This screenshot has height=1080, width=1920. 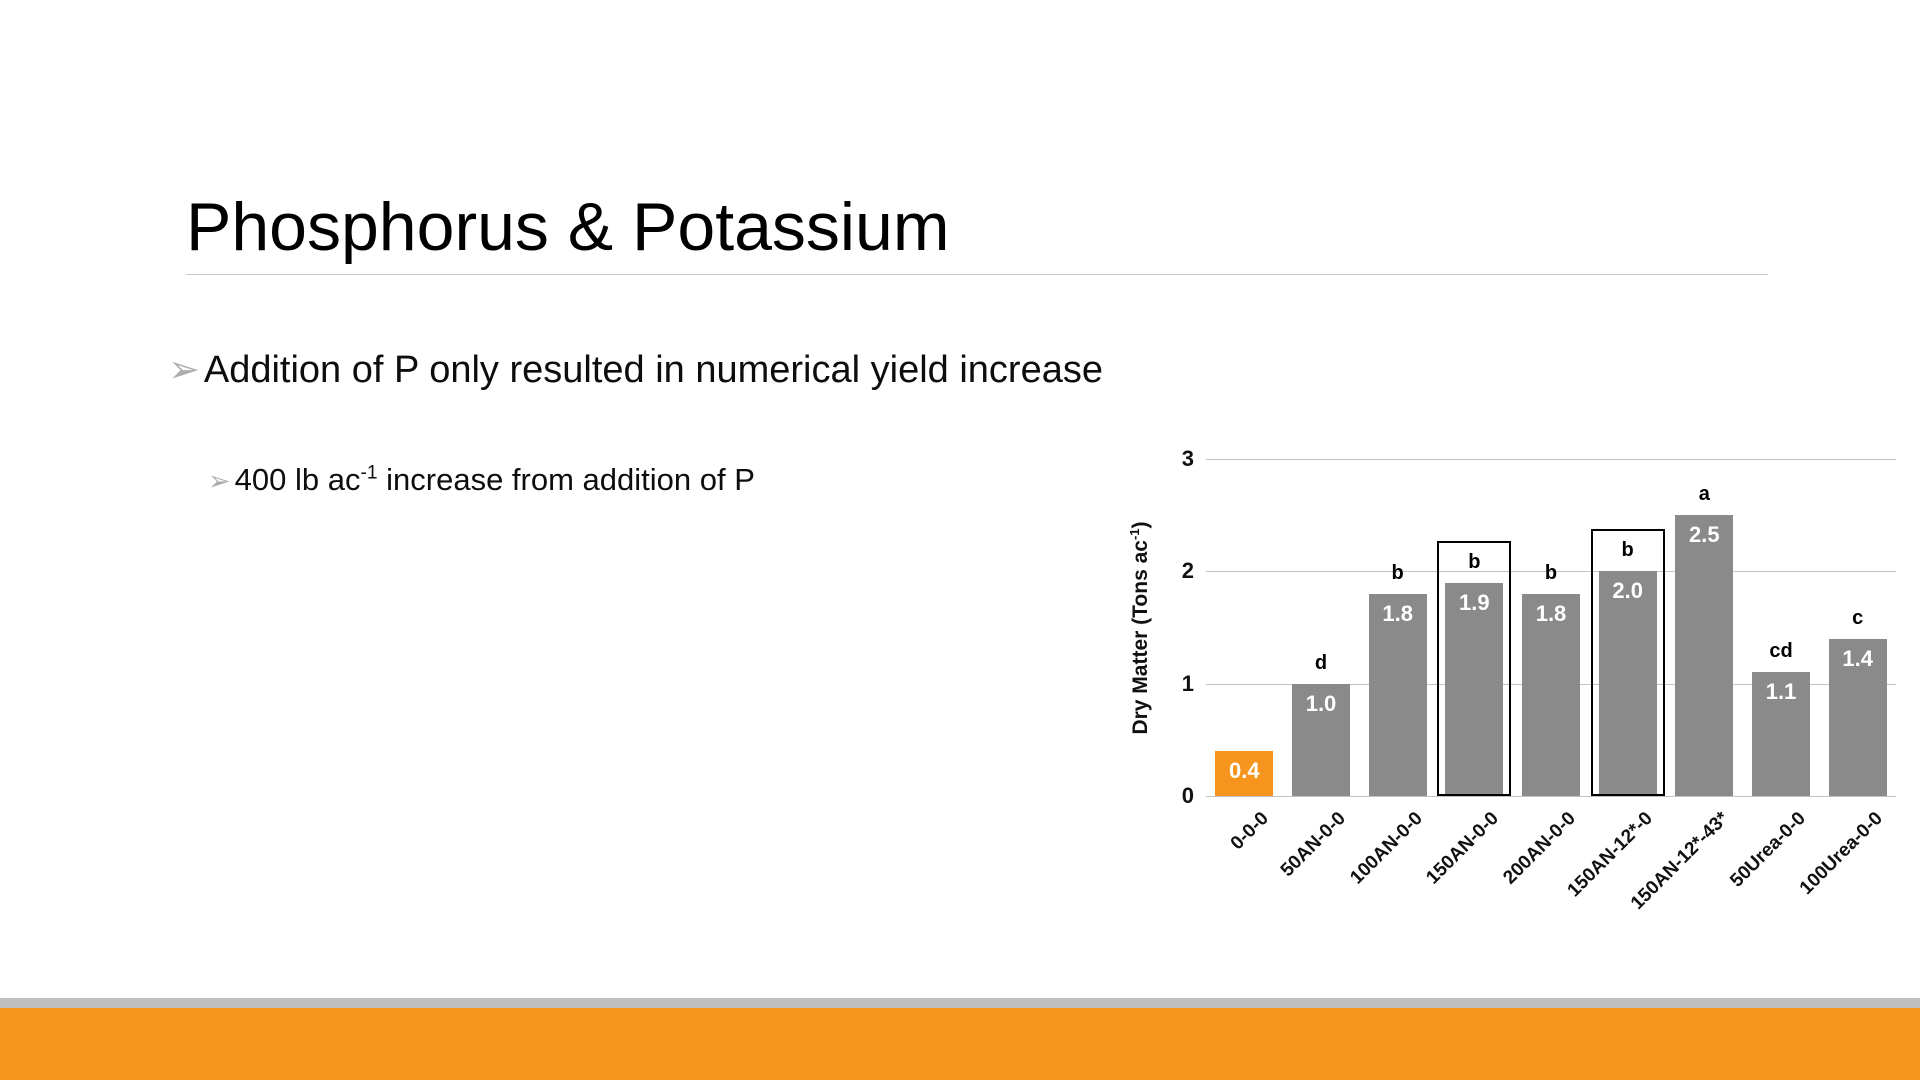 I want to click on x-axis-label: 100Urea-0-0, so click(x=1841, y=854).